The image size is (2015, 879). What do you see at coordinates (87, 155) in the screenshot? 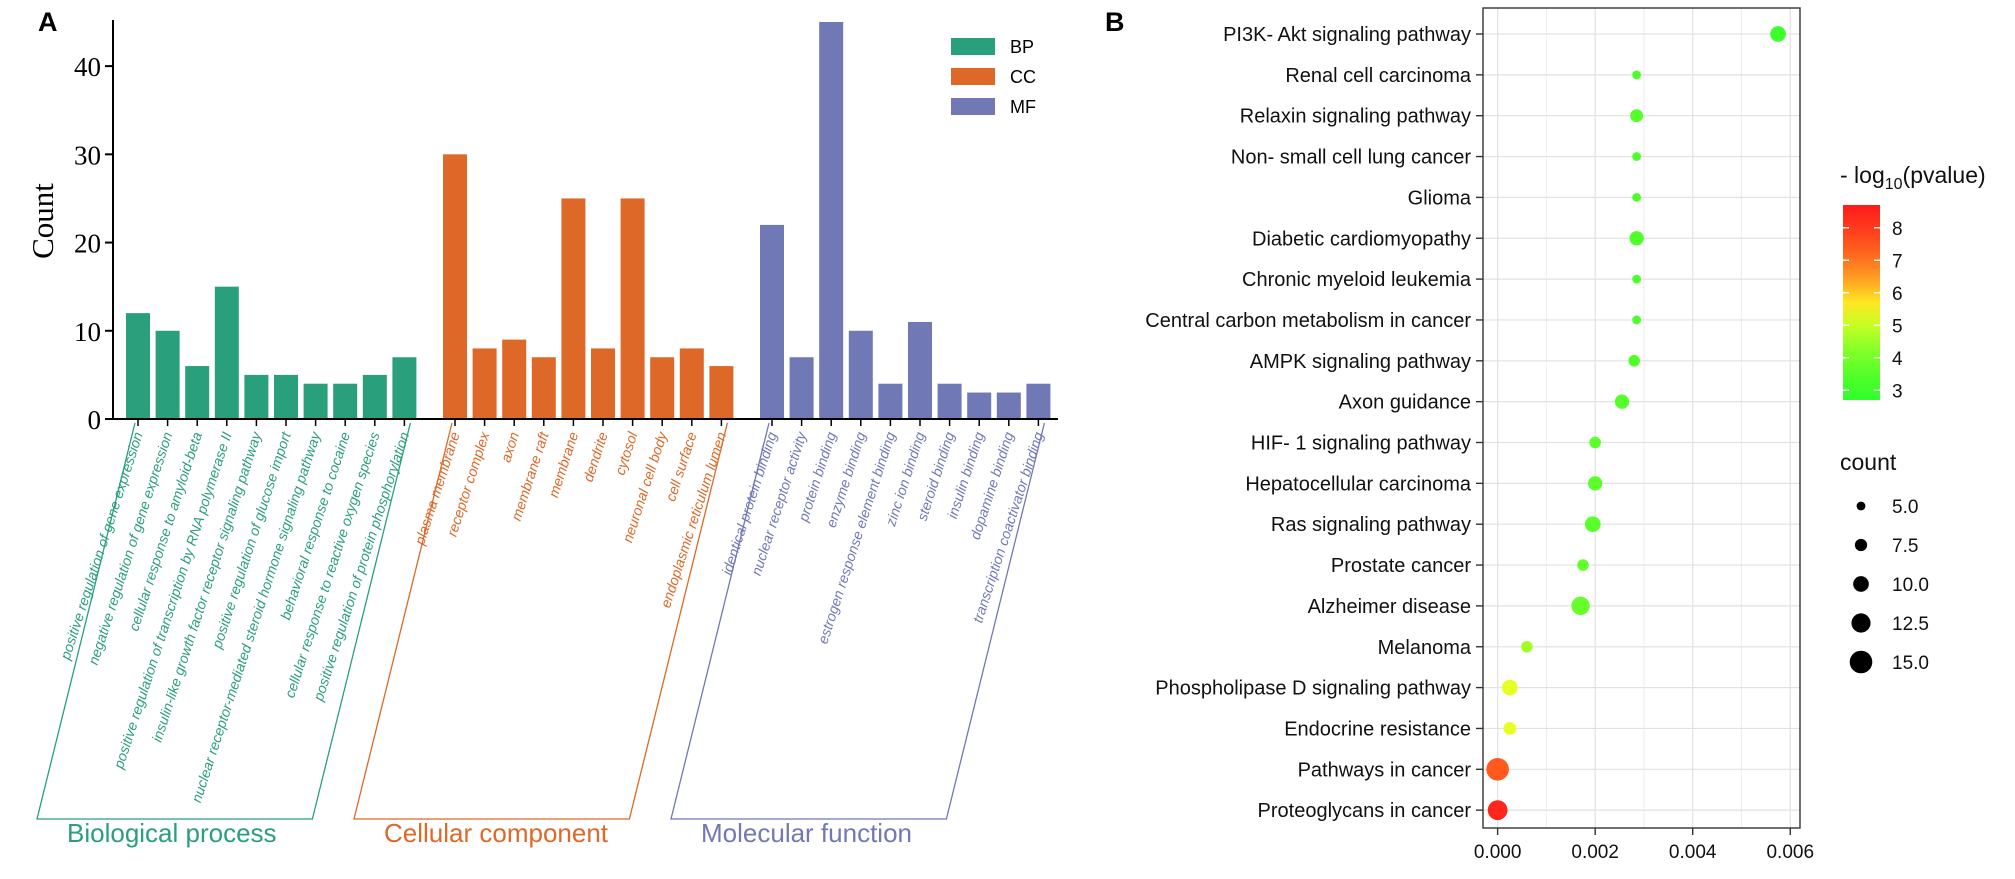
I see `y-tick-label: 30` at bounding box center [87, 155].